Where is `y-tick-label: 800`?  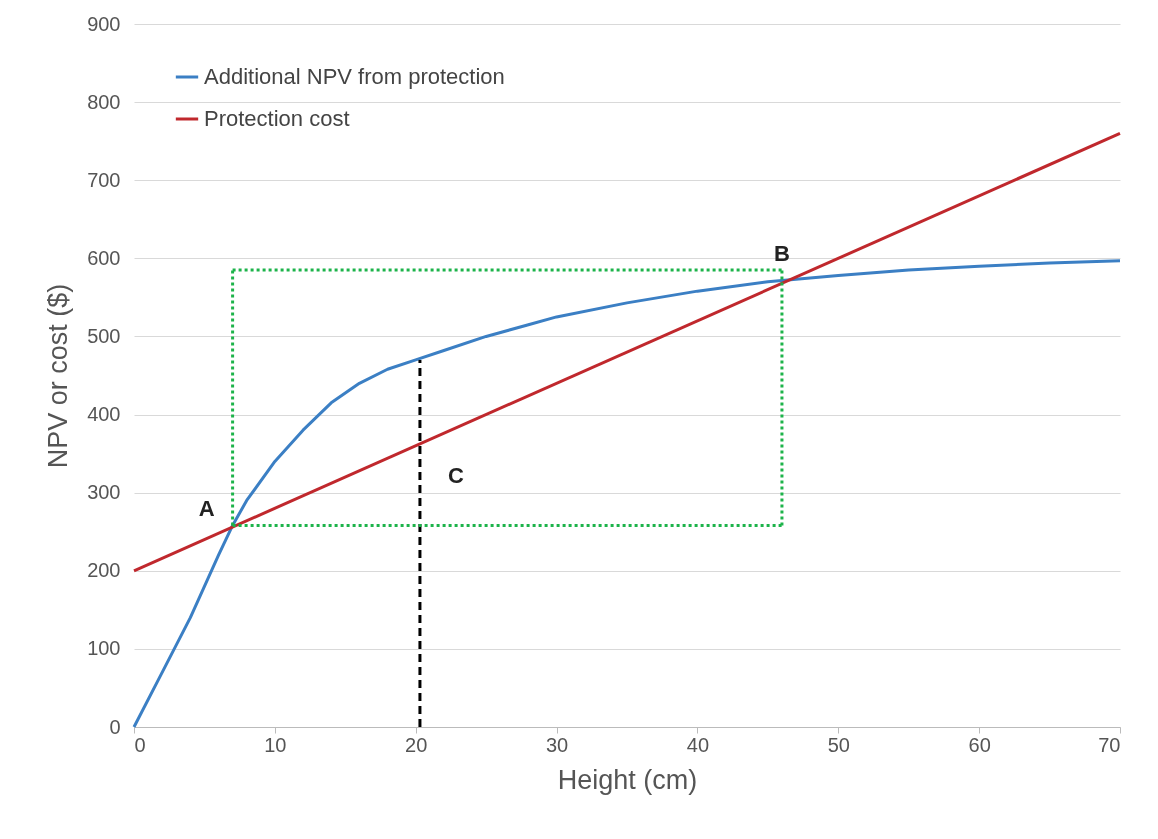
y-tick-label: 800 is located at coordinates (104, 101).